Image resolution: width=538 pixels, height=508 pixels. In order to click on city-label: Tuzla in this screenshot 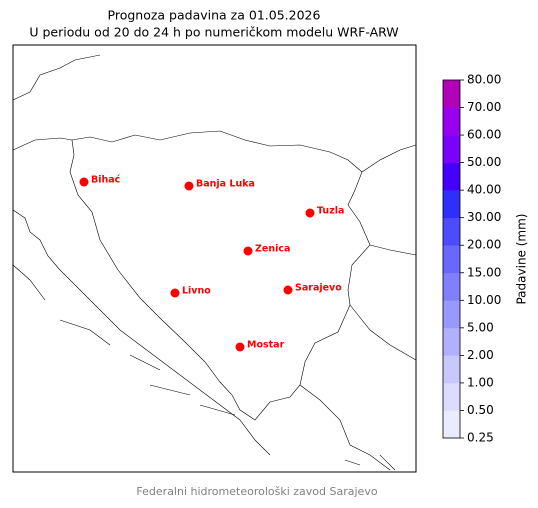, I will do `click(330, 211)`.